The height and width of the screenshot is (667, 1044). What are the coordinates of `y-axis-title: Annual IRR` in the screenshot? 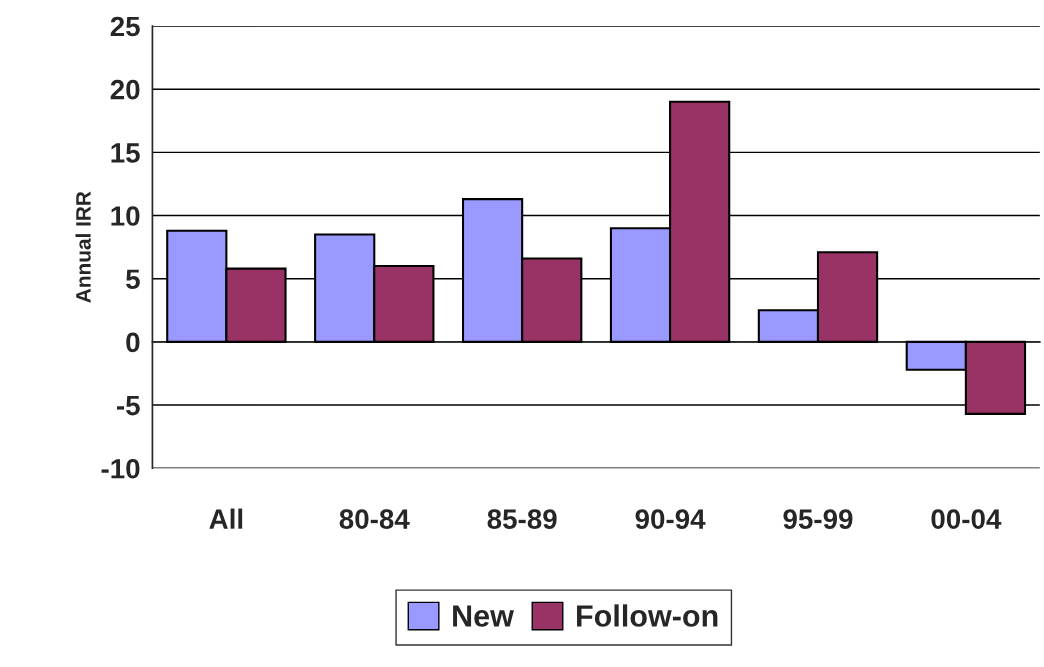 It's located at (83, 247).